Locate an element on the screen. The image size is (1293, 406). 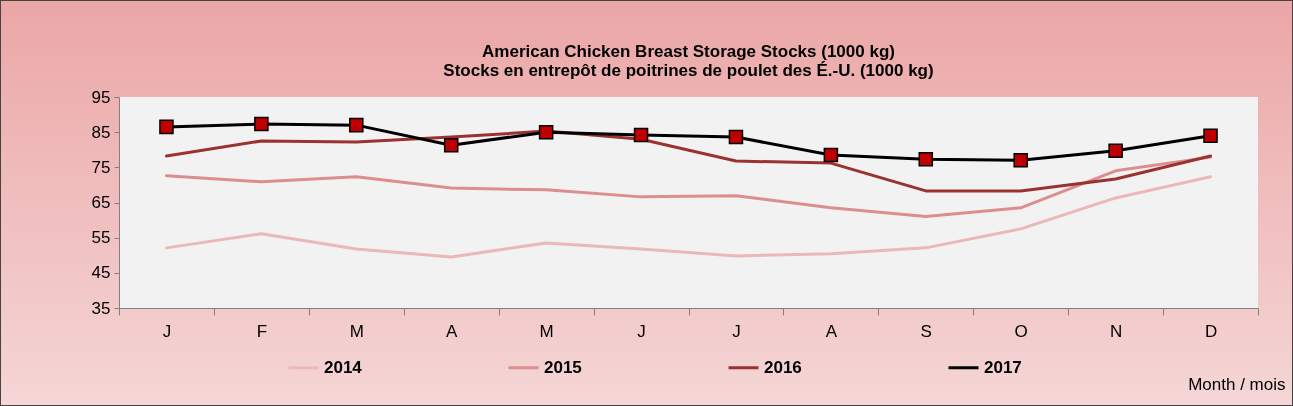
line-series is located at coordinates (688, 187).